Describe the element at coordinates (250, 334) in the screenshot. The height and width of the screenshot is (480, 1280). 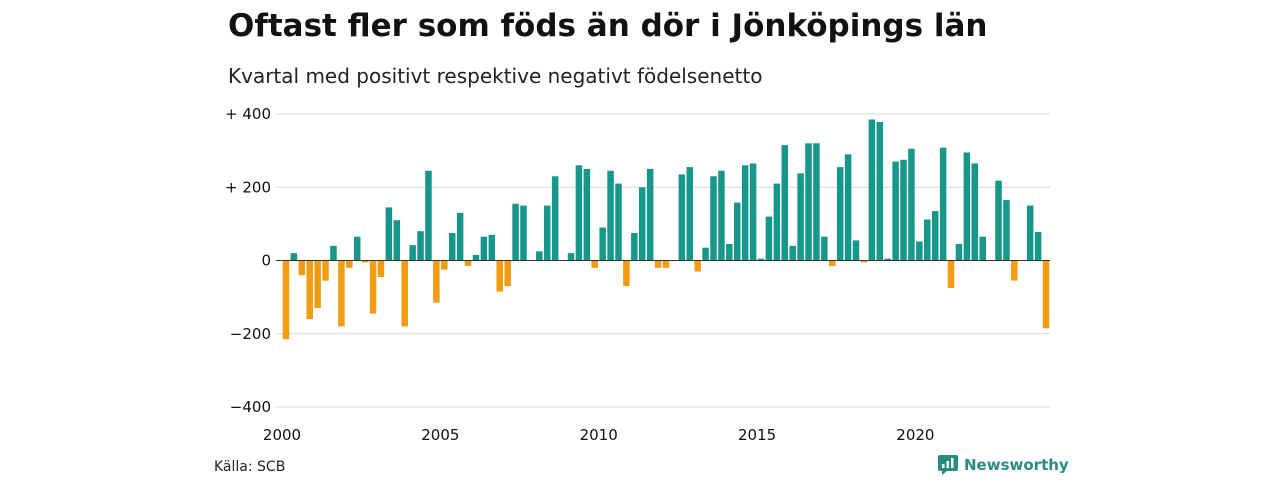
I see `y-tick-label: −200` at that location.